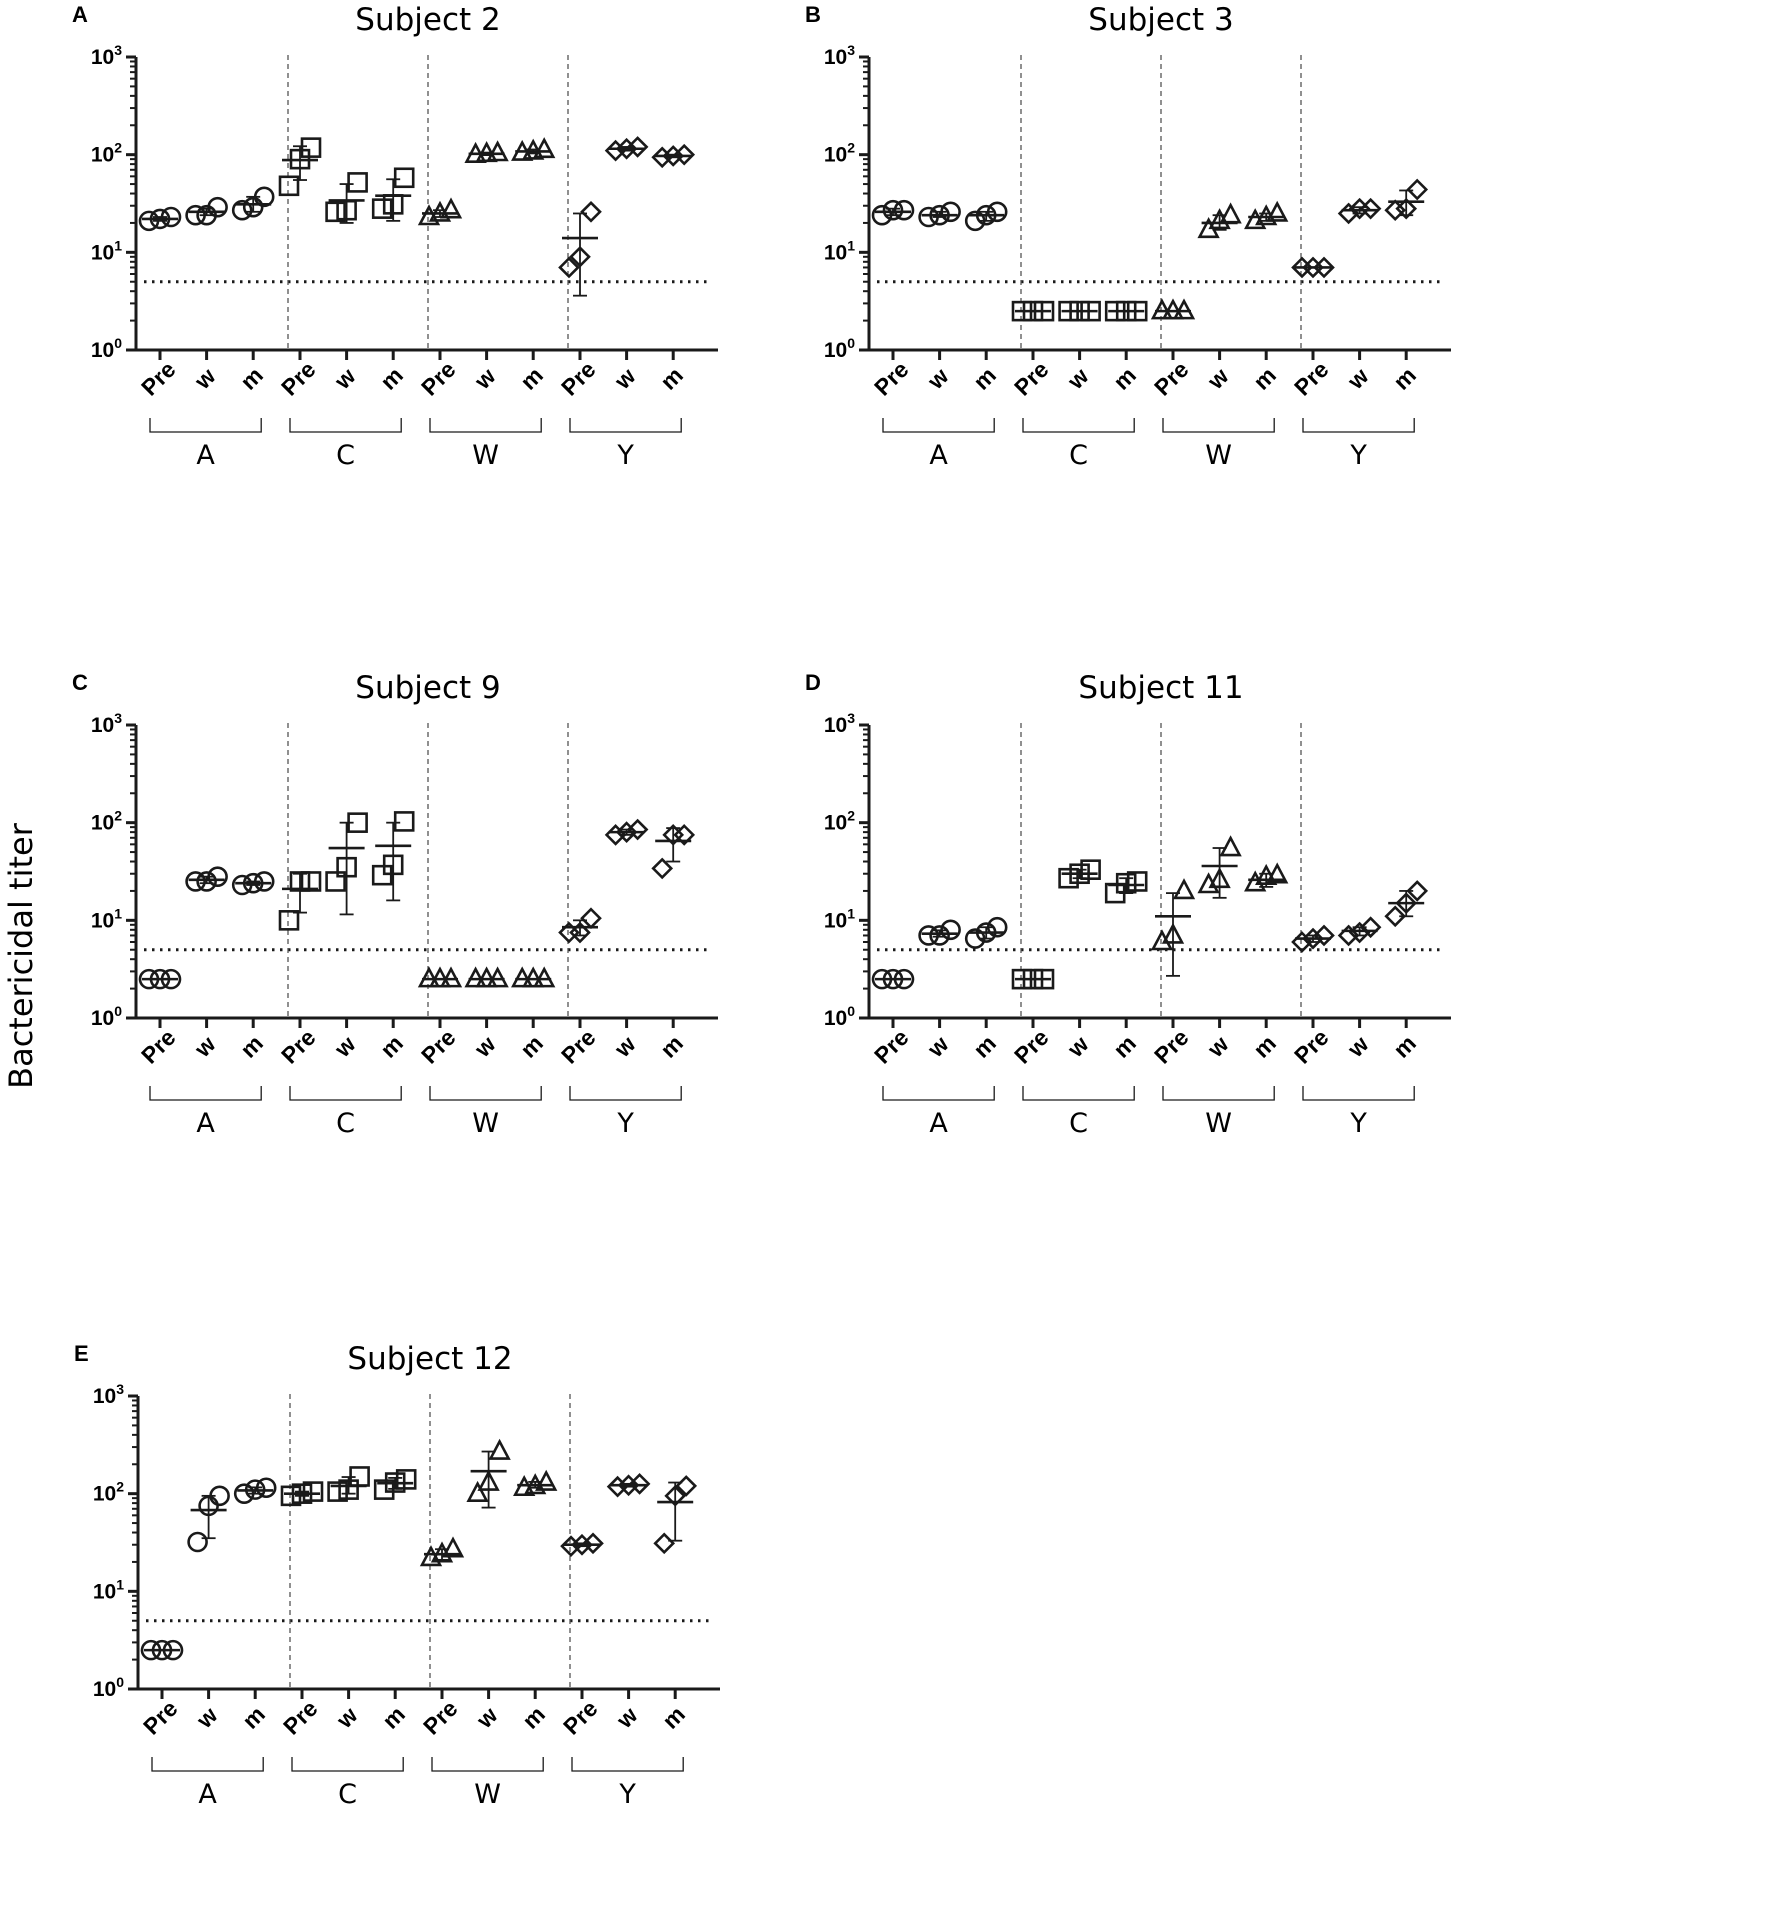 Image resolution: width=1772 pixels, height=1913 pixels. What do you see at coordinates (1160, 20) in the screenshot?
I see `chart-title: Subject 3` at bounding box center [1160, 20].